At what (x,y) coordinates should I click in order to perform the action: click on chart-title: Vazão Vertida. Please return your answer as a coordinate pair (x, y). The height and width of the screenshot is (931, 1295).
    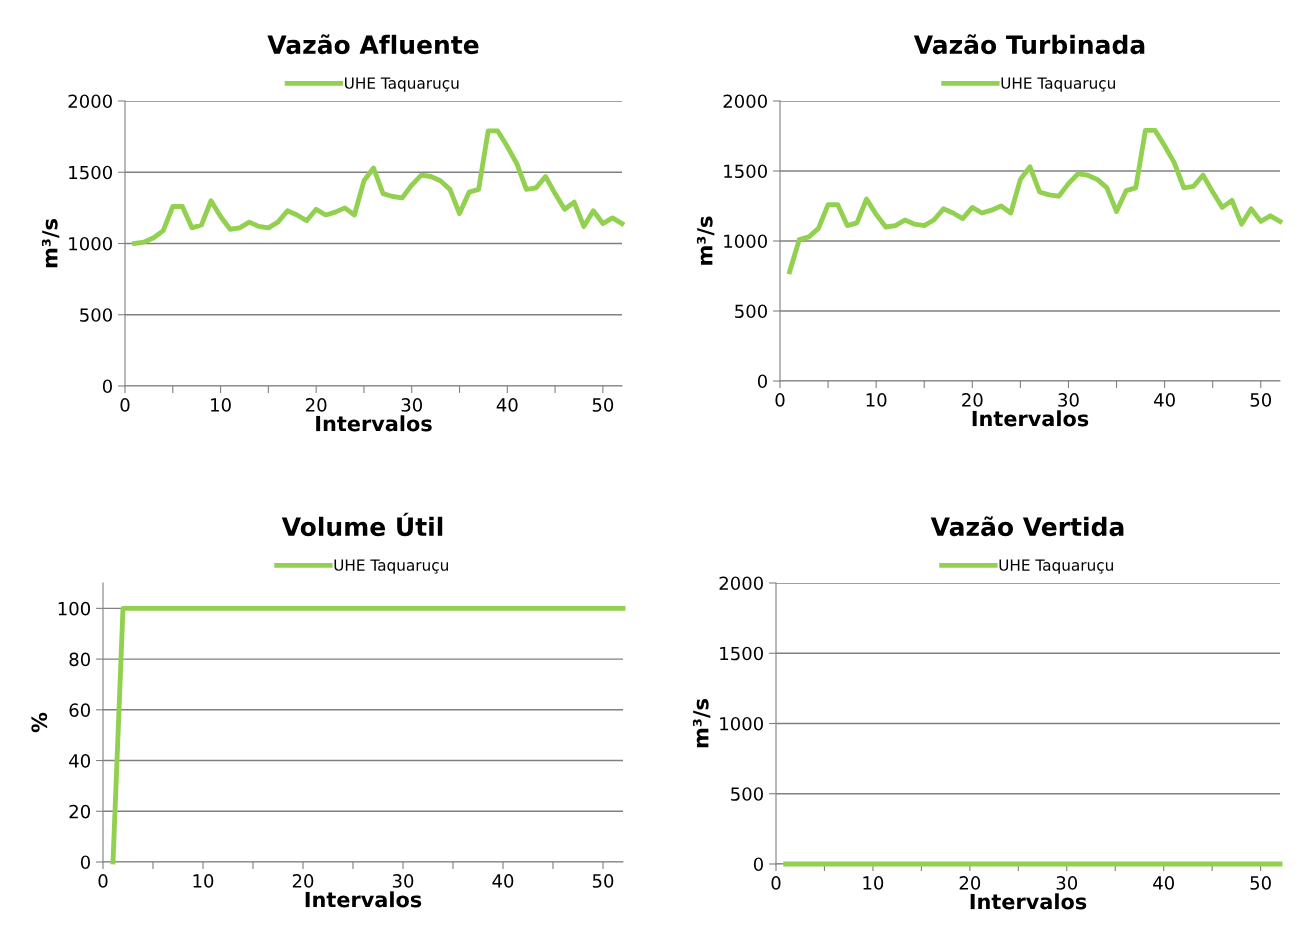
    Looking at the image, I should click on (1027, 526).